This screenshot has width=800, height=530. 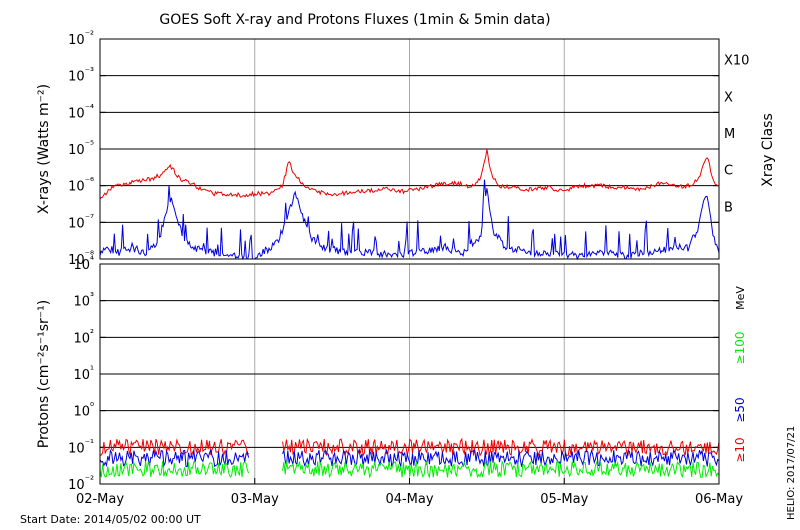 What do you see at coordinates (81, 447) in the screenshot?
I see `proton-y-tick-label: 10⁻¹` at bounding box center [81, 447].